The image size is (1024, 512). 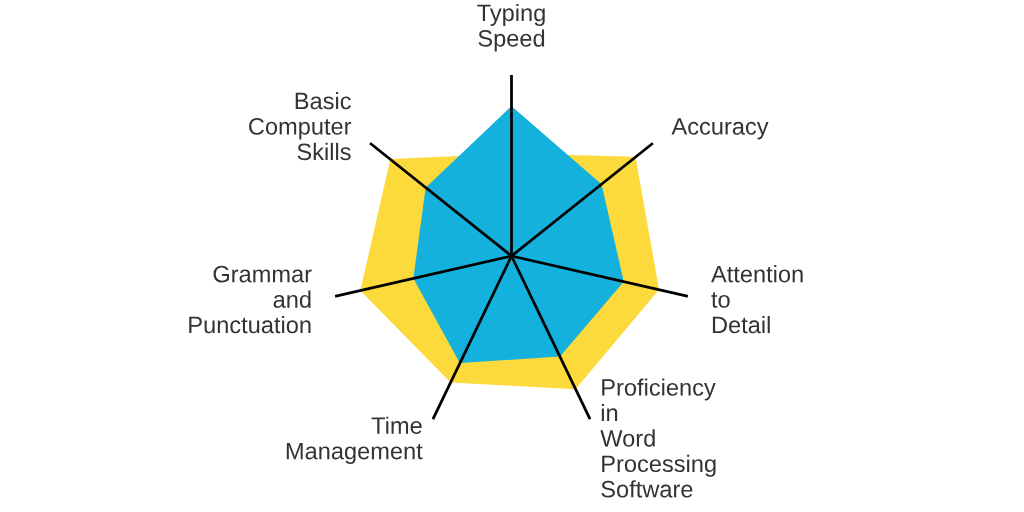 I want to click on spoke-label: Proficiency in Word Processing Software, so click(x=658, y=438).